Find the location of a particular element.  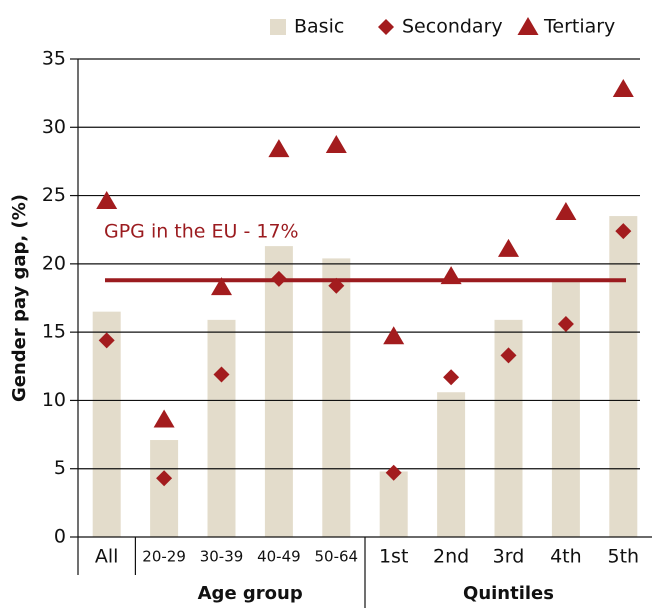

group-label: Age group is located at coordinates (250, 593).